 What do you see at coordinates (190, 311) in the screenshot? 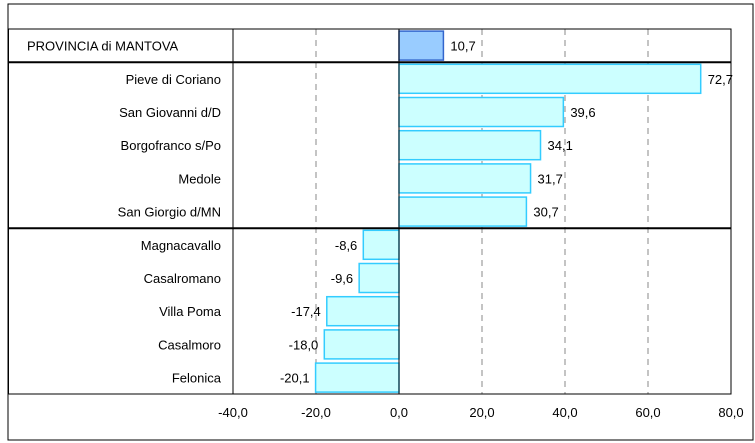
I see `category-label-villa-poma: Villa Poma` at bounding box center [190, 311].